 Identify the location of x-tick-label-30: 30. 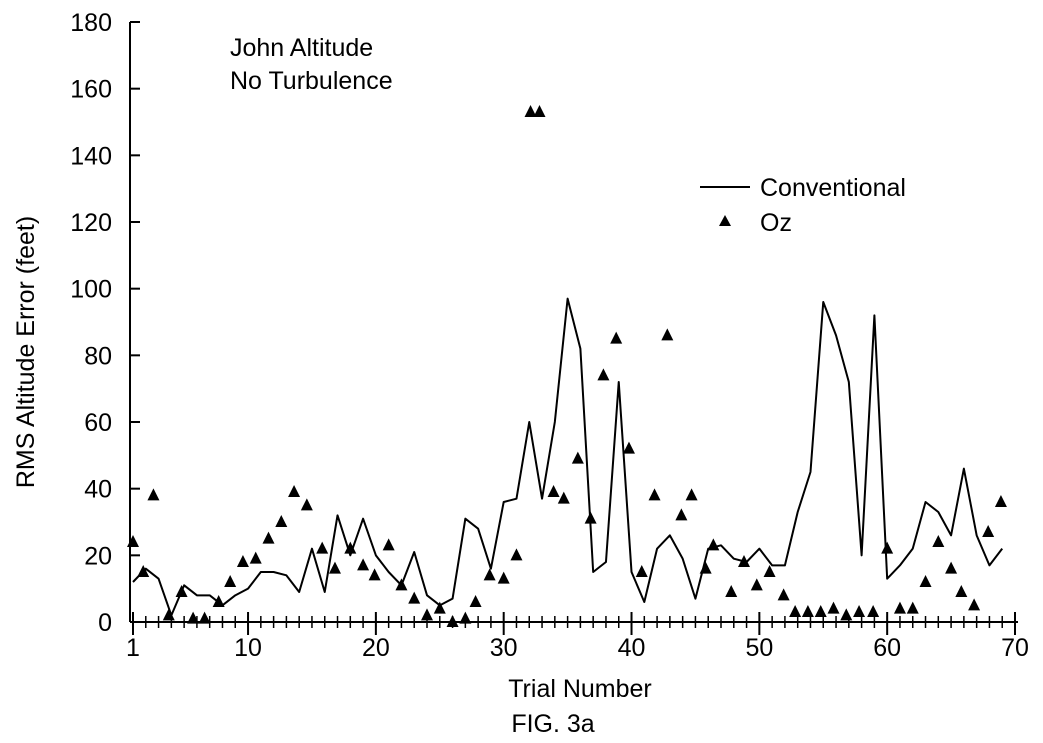
(504, 648).